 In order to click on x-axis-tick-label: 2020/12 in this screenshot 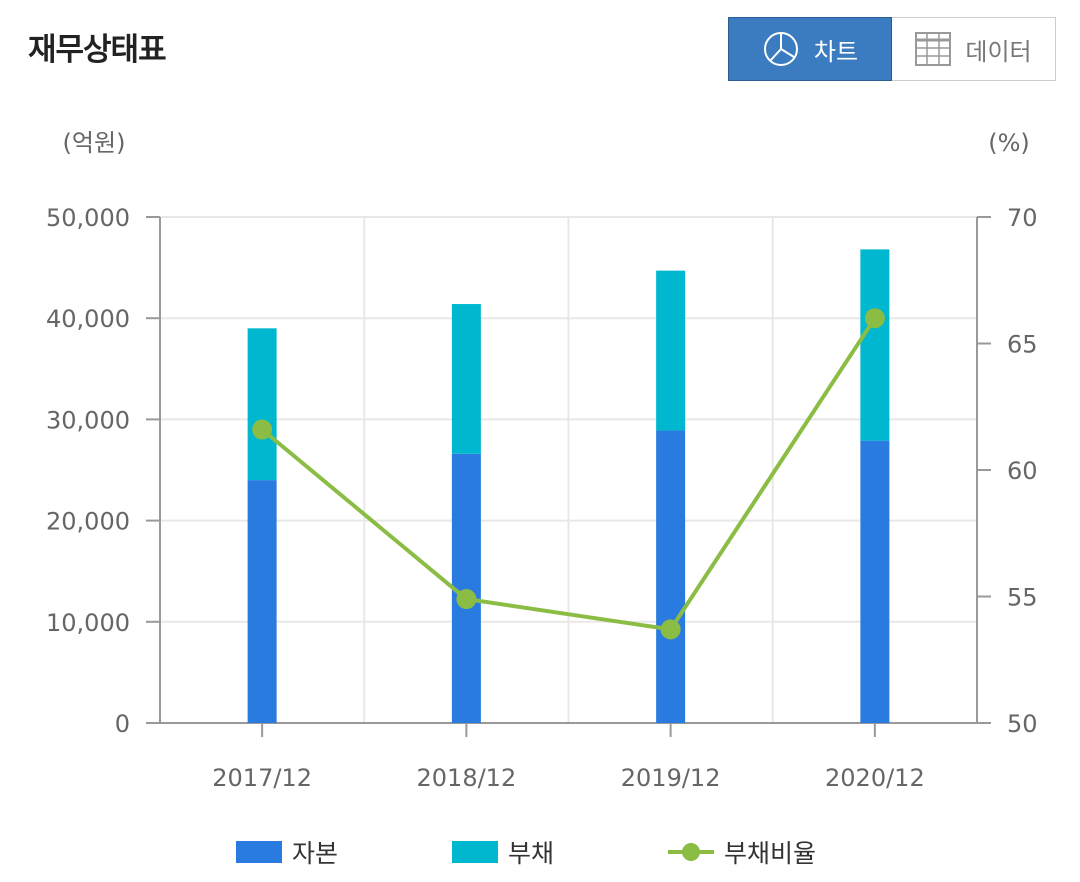, I will do `click(875, 778)`.